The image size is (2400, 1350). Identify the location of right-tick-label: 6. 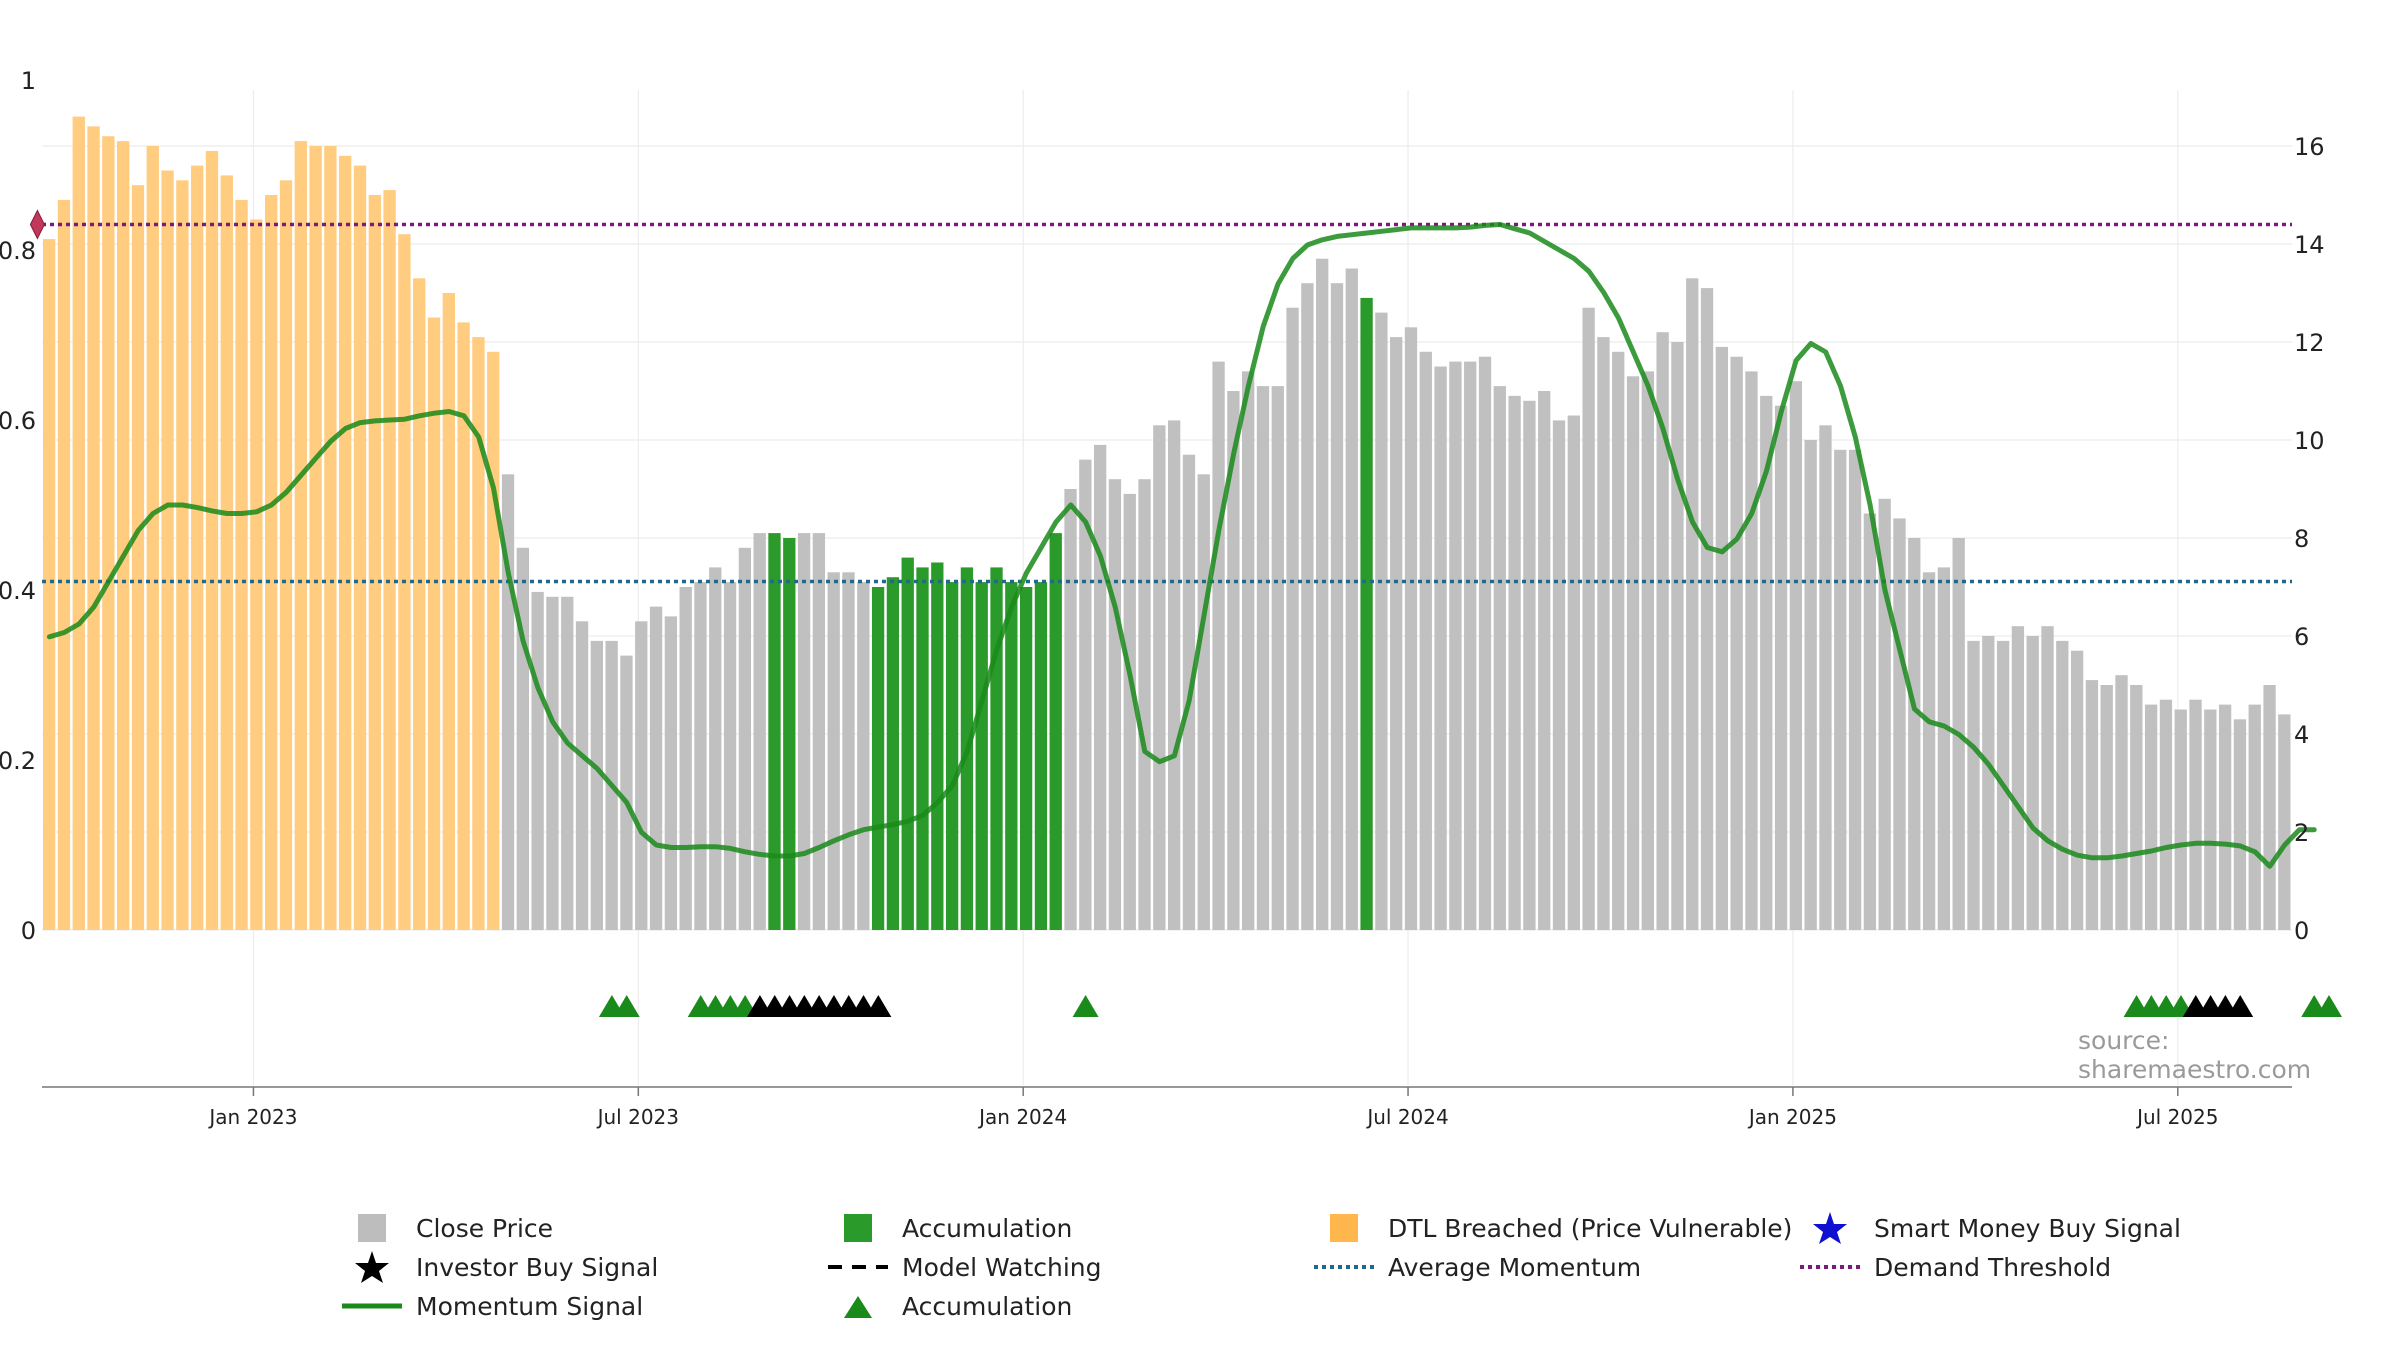
(2301, 637).